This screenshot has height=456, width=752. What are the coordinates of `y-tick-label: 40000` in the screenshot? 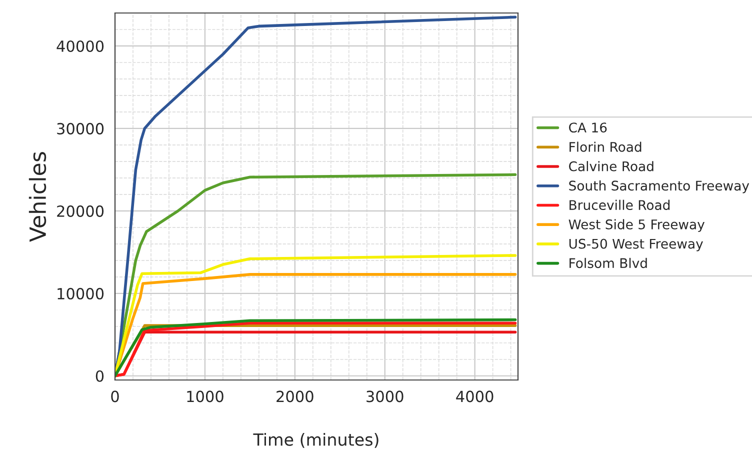 It's located at (80, 46).